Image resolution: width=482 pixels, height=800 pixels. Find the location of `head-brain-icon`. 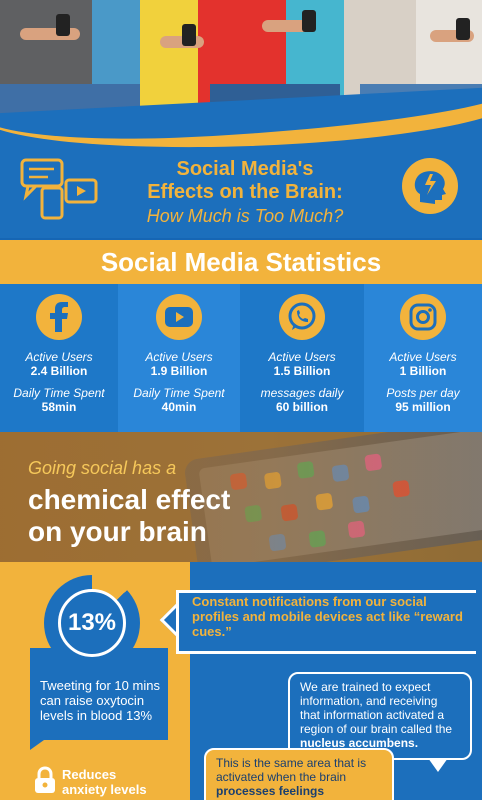

head-brain-icon is located at coordinates (430, 186).